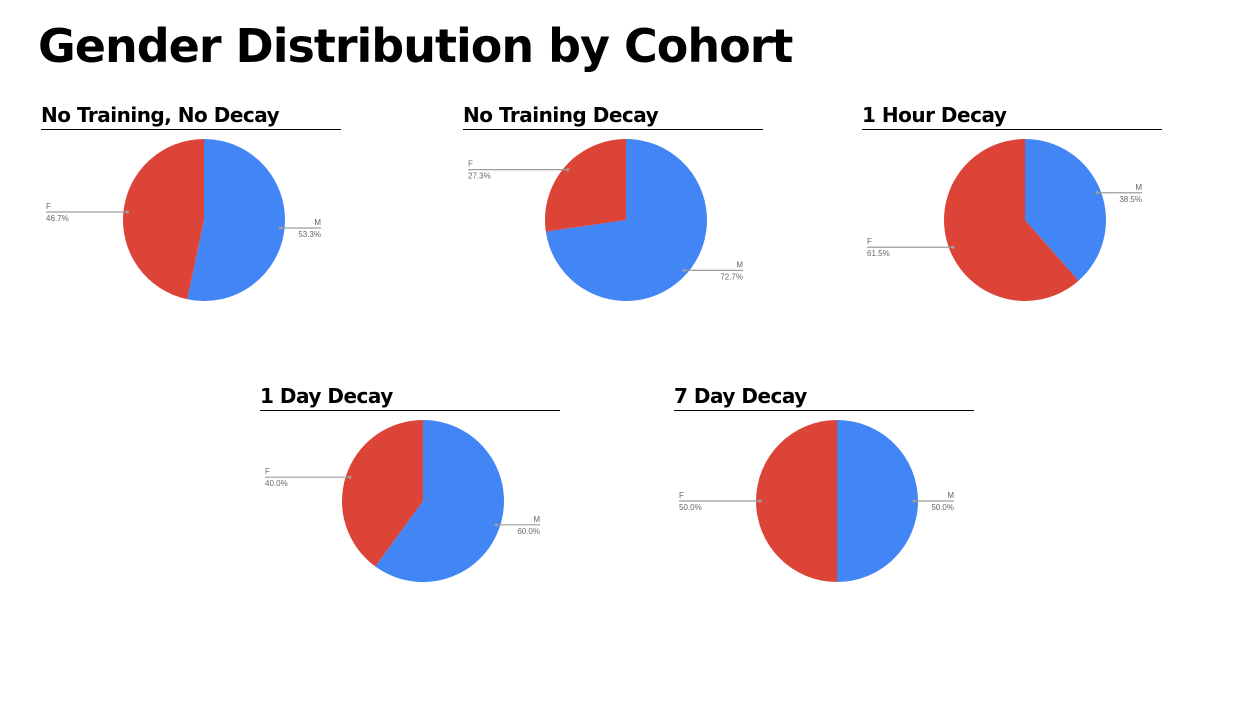 This screenshot has height=703, width=1250. I want to click on pie-chart: M 60.0% F 40.0%, so click(402, 501).